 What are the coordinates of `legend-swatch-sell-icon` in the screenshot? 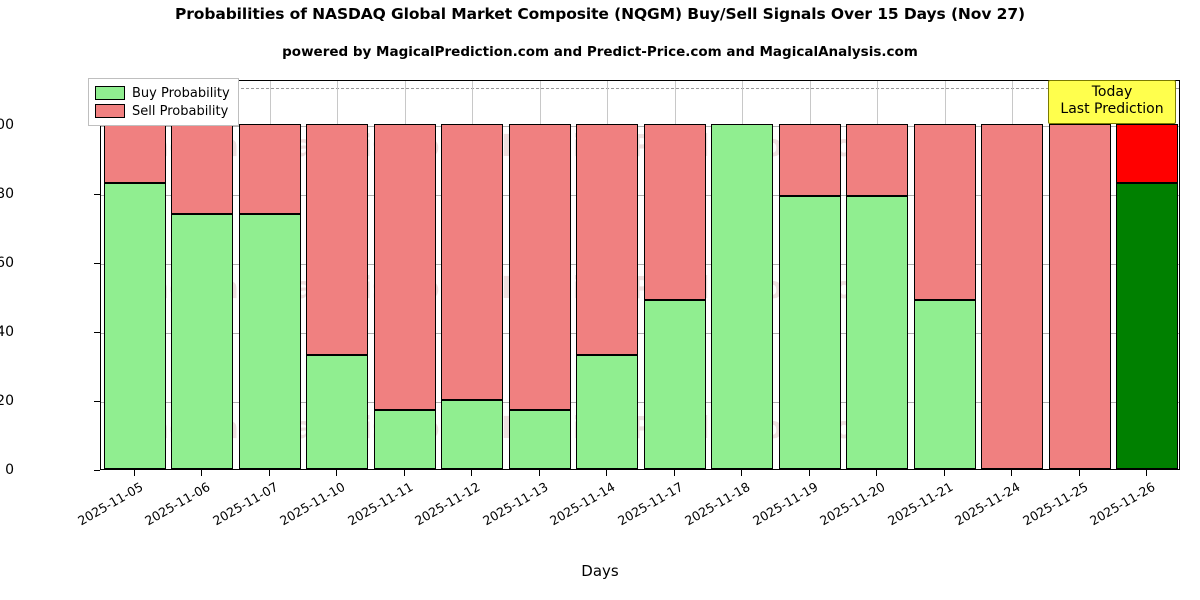 It's located at (110, 111).